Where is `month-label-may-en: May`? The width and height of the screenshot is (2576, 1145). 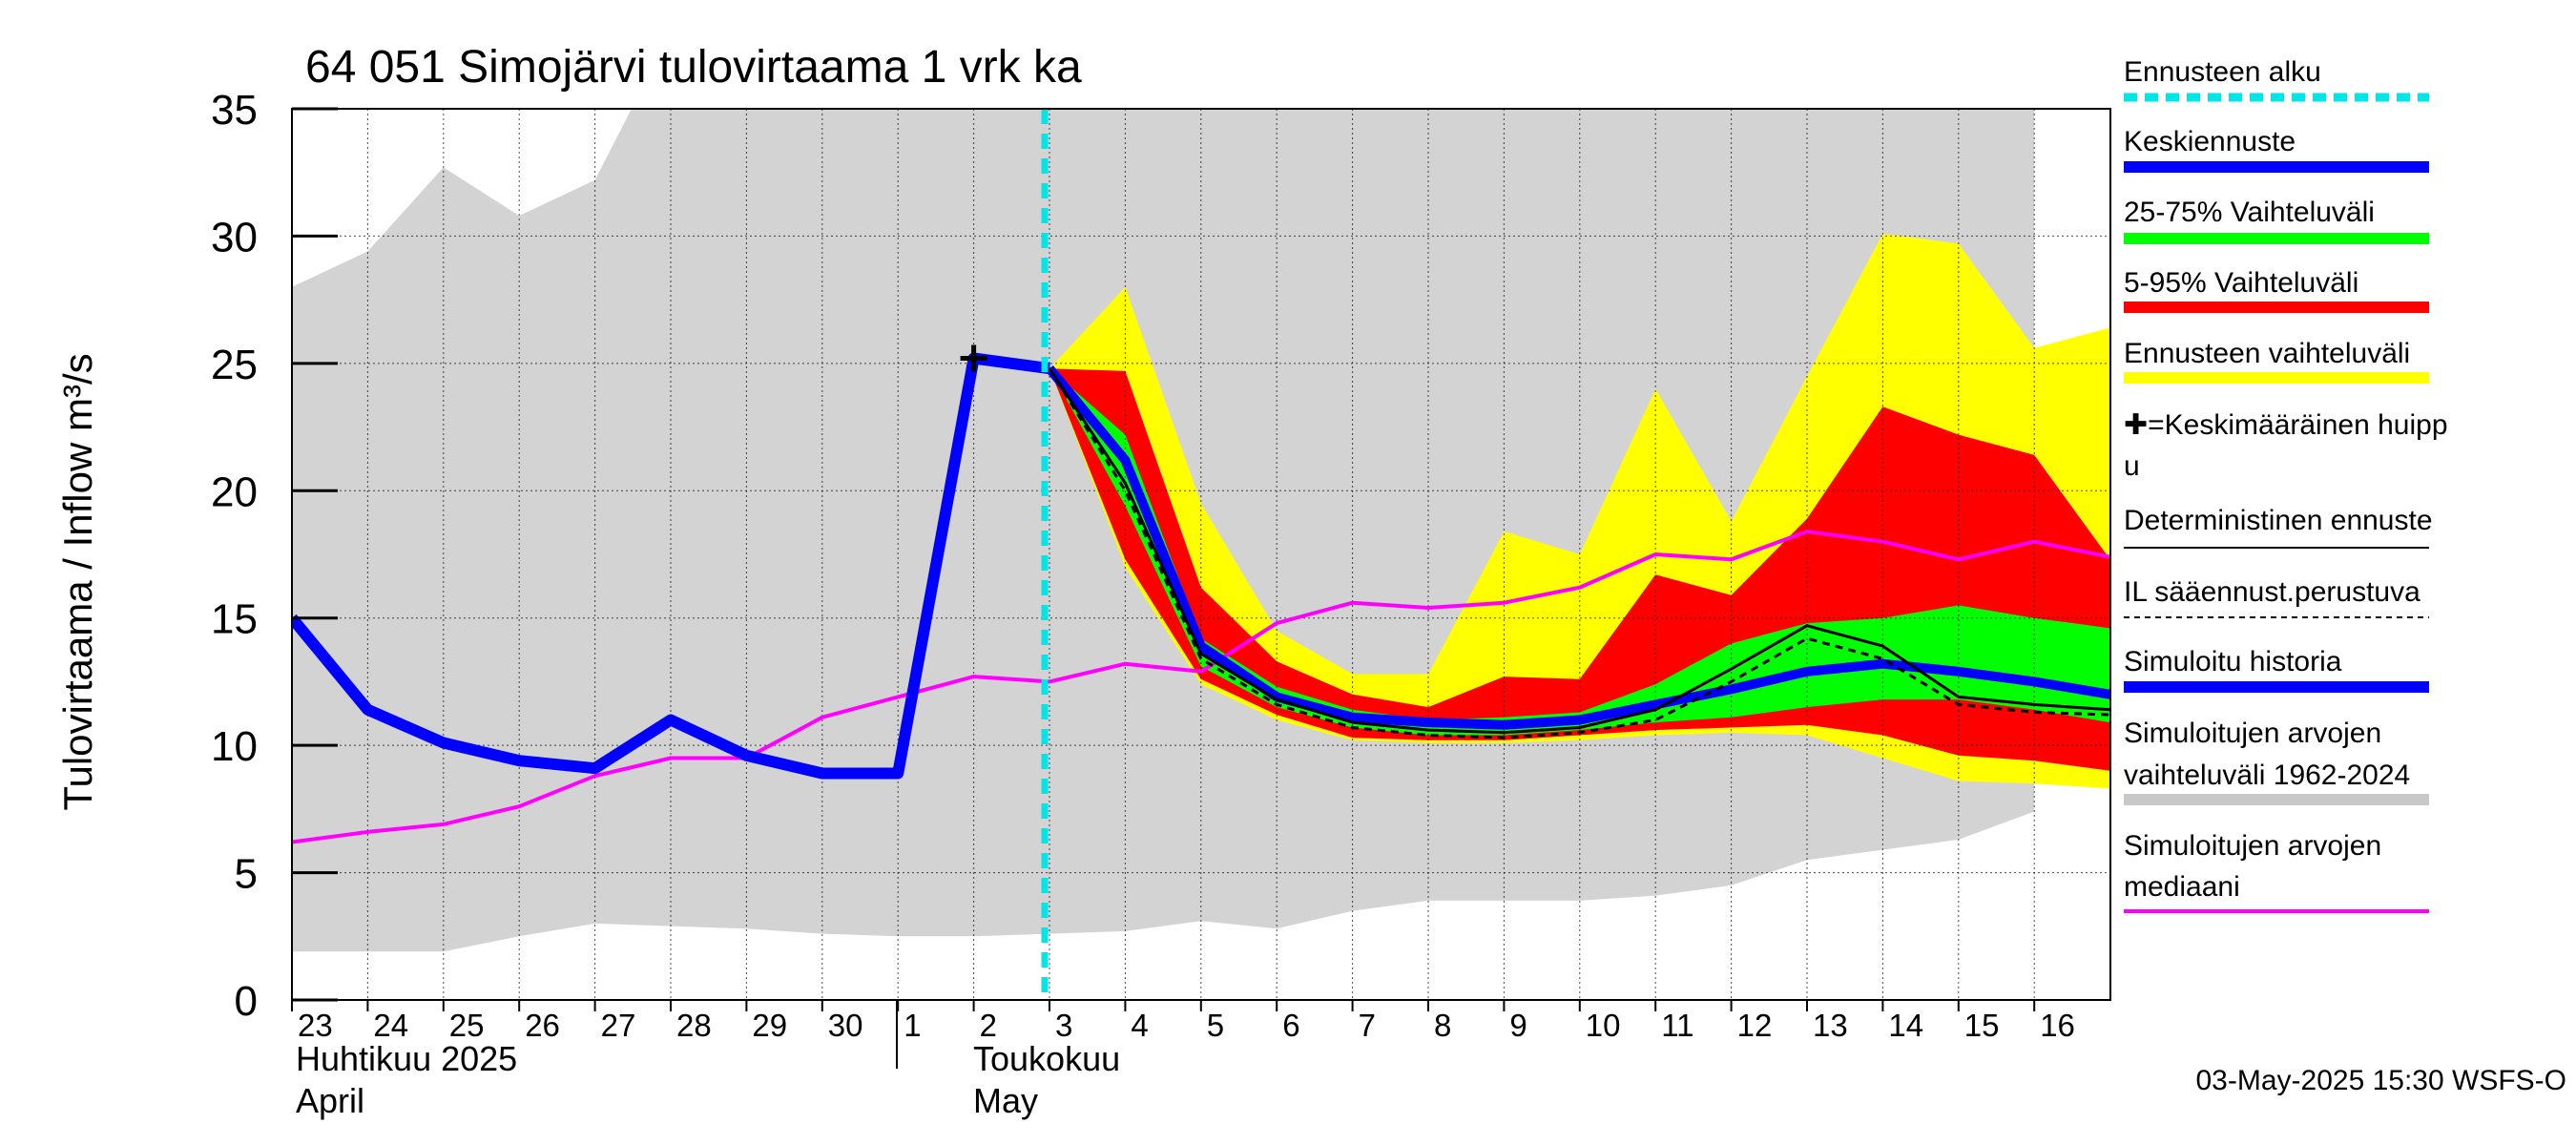
month-label-may-en: May is located at coordinates (1005, 1100).